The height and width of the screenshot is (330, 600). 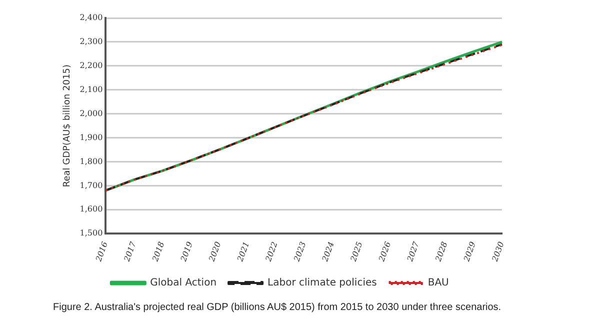 I want to click on y-axis-title: Real GDP(AU$ billion 2015), so click(x=67, y=126).